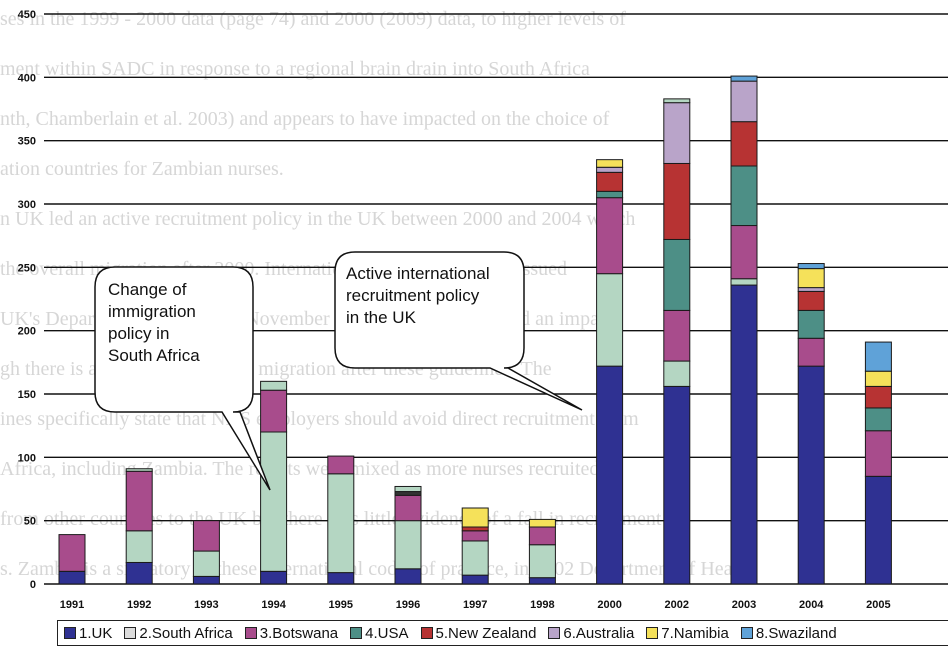 The height and width of the screenshot is (652, 948). What do you see at coordinates (811, 605) in the screenshot?
I see `x-tick-label: 2004` at bounding box center [811, 605].